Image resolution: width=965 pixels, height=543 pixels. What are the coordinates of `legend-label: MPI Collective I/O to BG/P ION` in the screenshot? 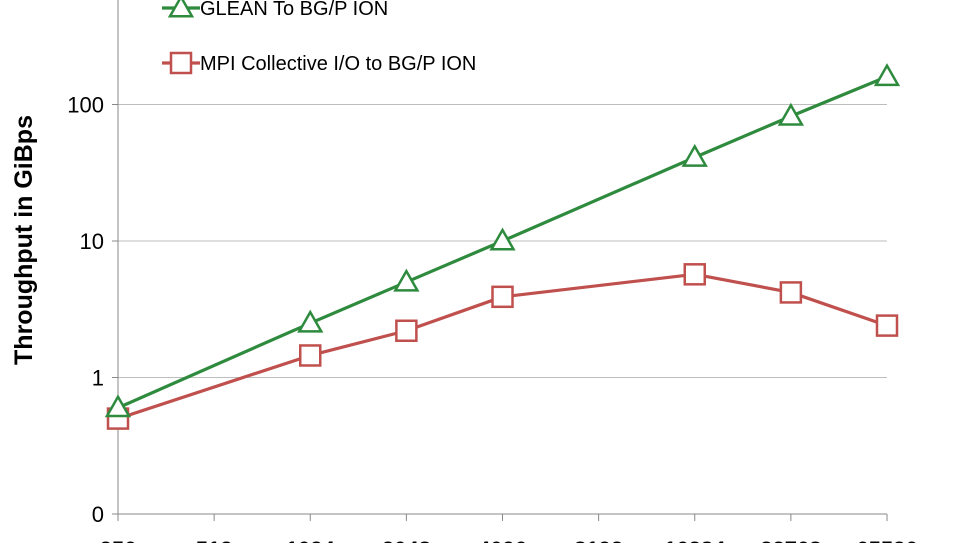 It's located at (338, 64).